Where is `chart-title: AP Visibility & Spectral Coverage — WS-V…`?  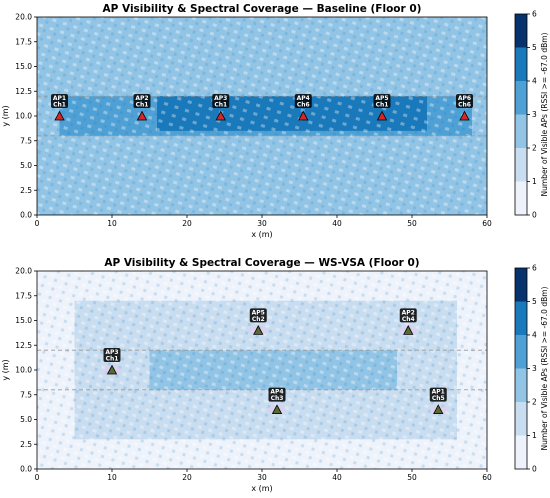 chart-title: AP Visibility & Spectral Coverage — WS-V… is located at coordinates (261, 263).